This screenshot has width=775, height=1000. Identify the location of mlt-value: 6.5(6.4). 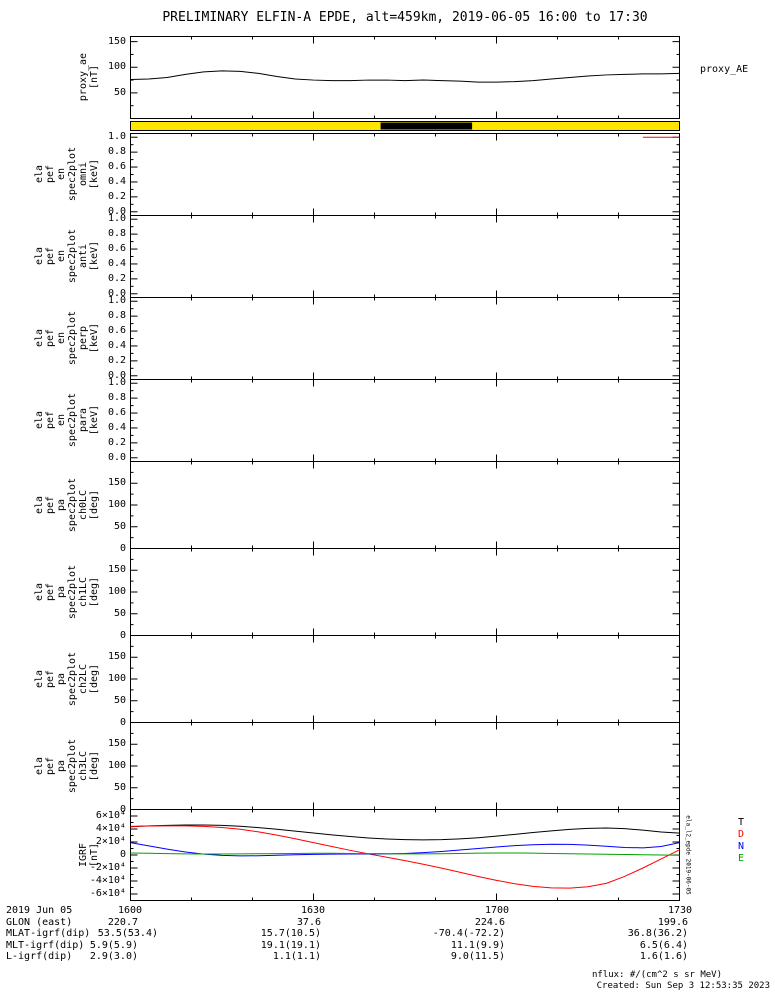
(663, 945).